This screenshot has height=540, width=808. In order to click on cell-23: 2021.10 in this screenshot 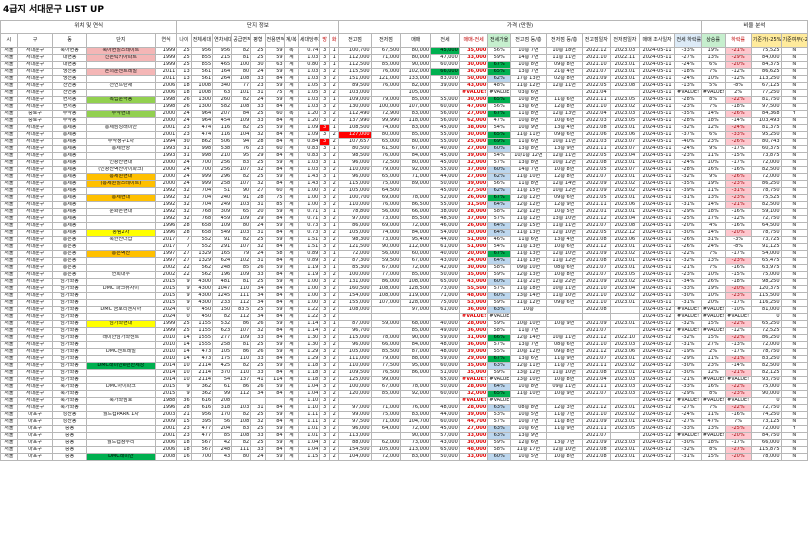, I will do `click(596, 345)`.